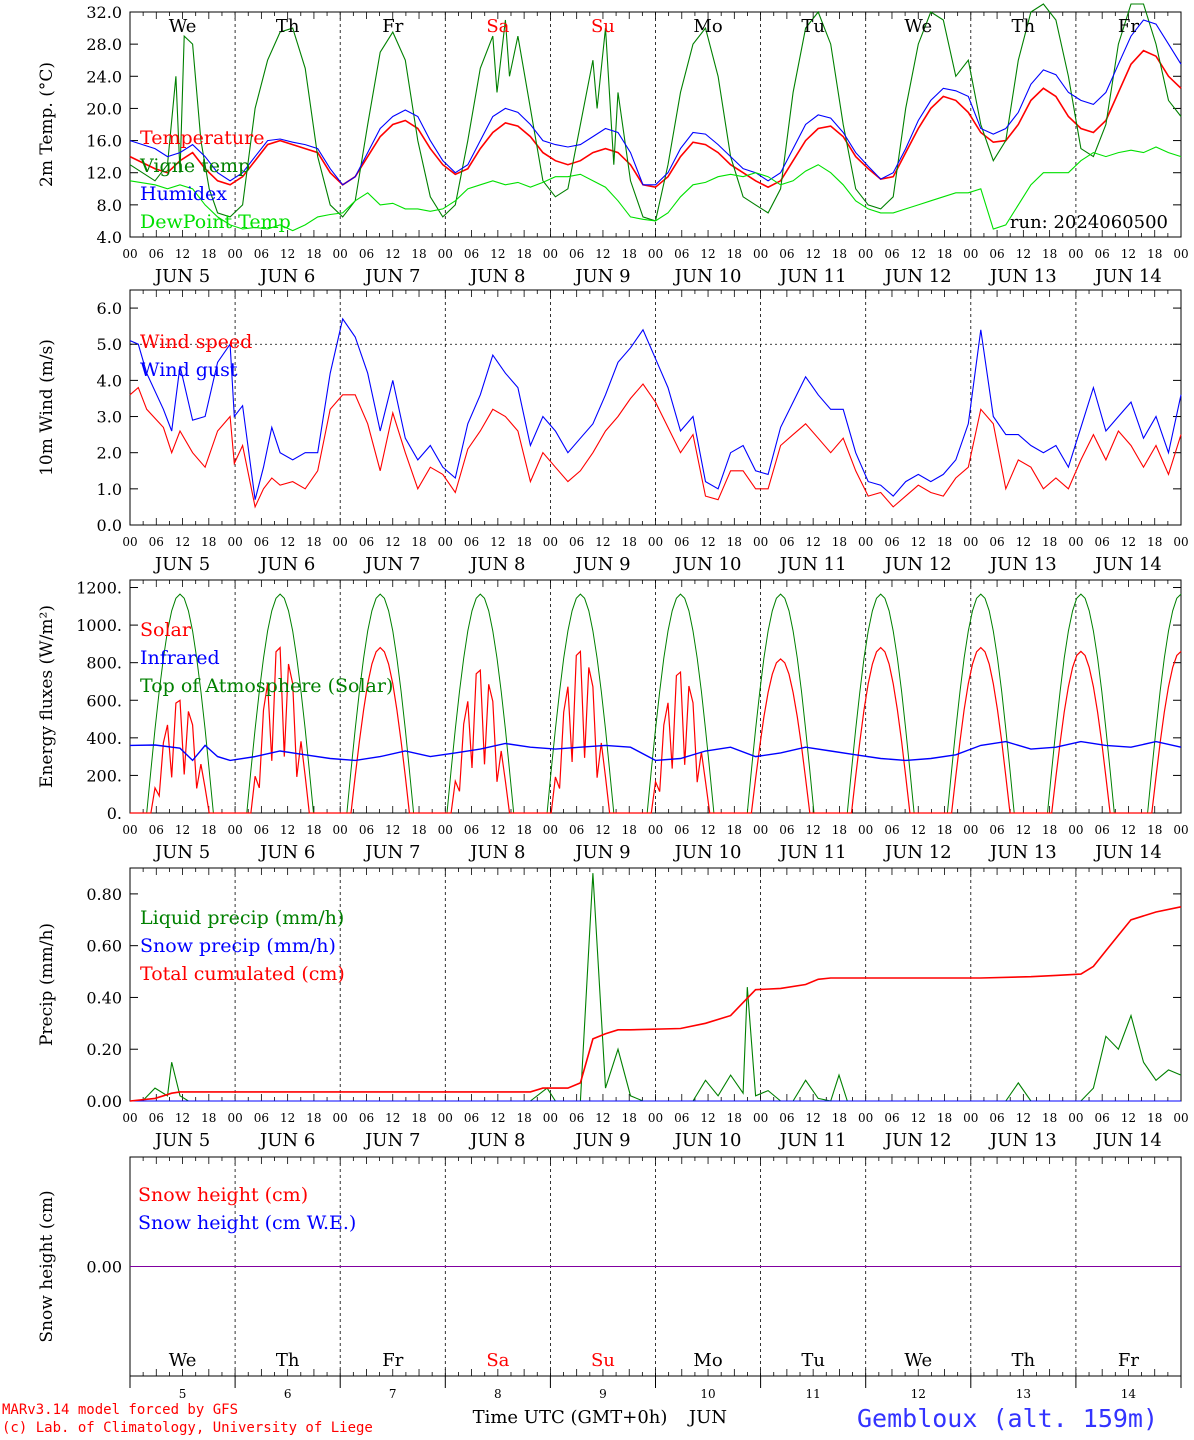 The width and height of the screenshot is (1194, 1440). Describe the element at coordinates (393, 1394) in the screenshot. I see `day-number-label: 7` at that location.